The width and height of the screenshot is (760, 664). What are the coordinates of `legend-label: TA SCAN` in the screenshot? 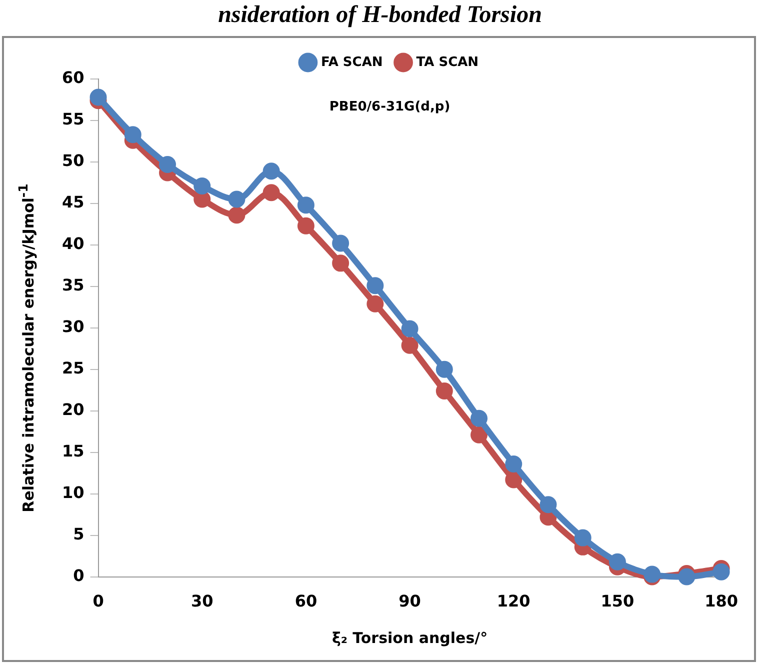 It's located at (447, 62).